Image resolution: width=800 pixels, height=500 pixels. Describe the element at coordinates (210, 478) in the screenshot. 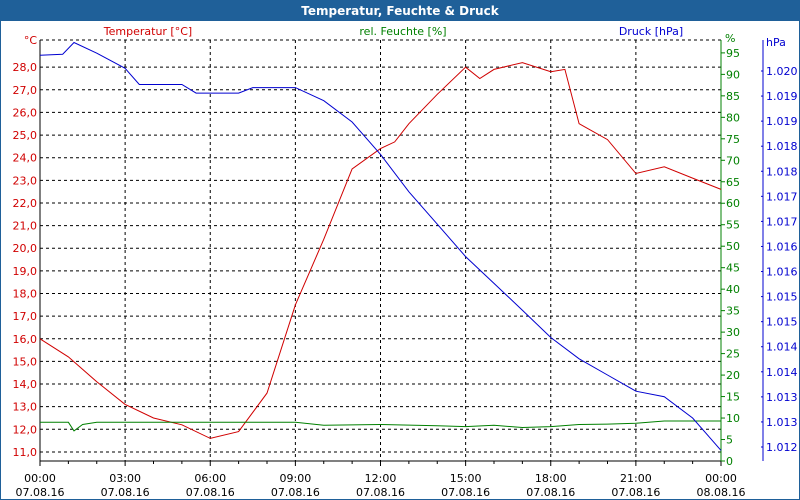

I see `x-tick-time: 06:00` at that location.